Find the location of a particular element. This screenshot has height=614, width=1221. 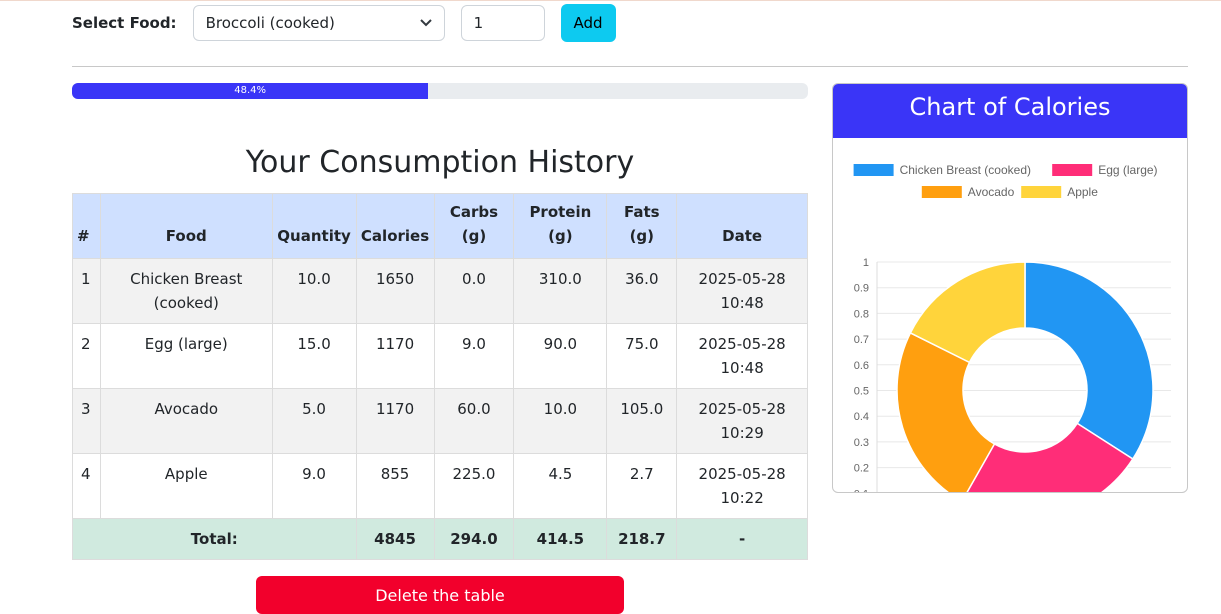

y-tick-label: 0.1 is located at coordinates (861, 490).